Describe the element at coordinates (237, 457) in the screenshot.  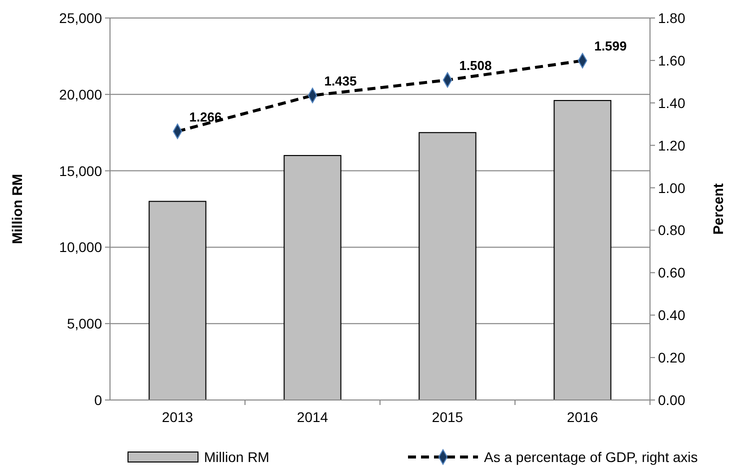
I see `legend-label: Million RM` at that location.